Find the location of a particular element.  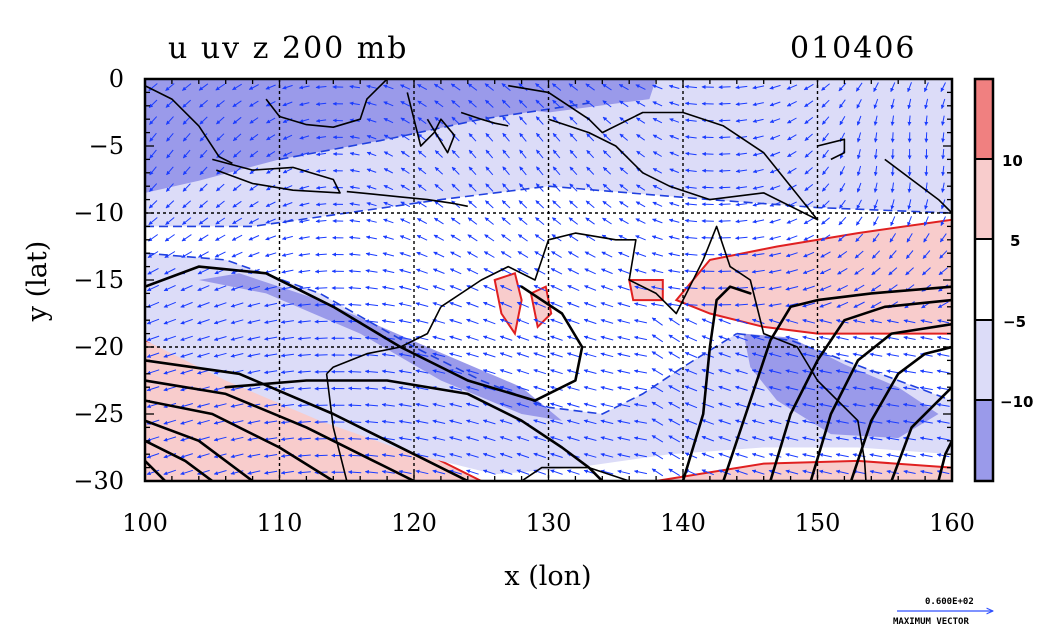

x-tick-label-100: 100 is located at coordinates (145, 523).